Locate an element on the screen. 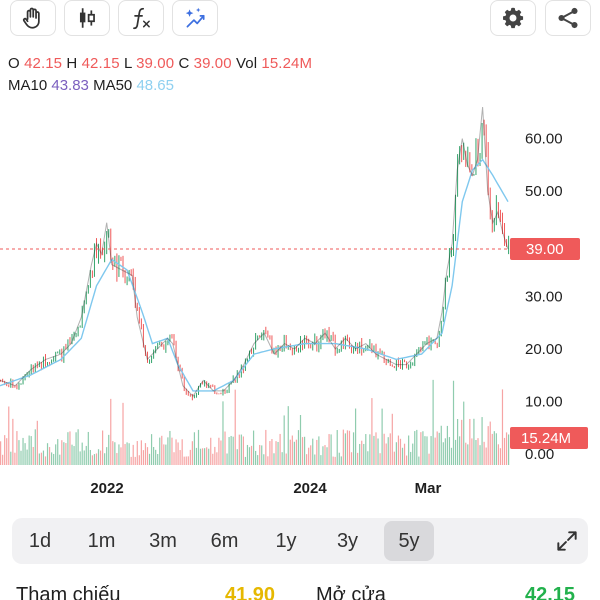  candlestick-tool-button is located at coordinates (87, 18).